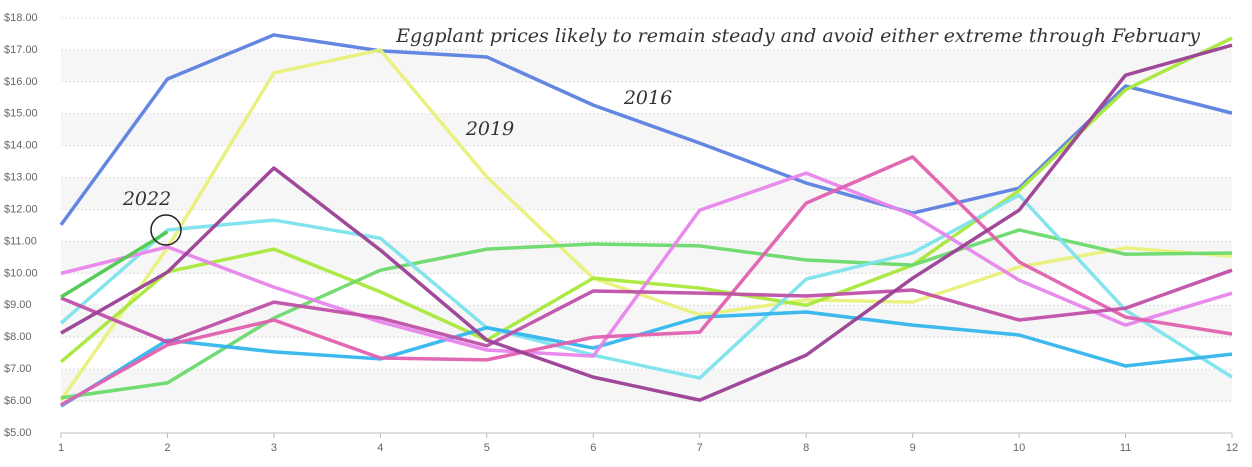 This screenshot has height=467, width=1252. I want to click on y-tick-label: $10.00, so click(21, 273).